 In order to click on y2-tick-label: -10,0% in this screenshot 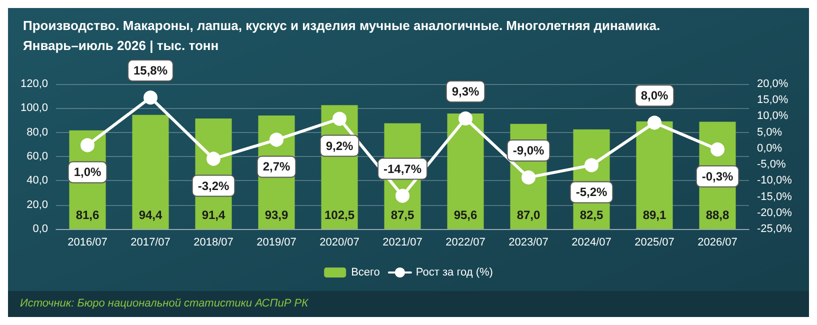, I will do `click(774, 180)`.